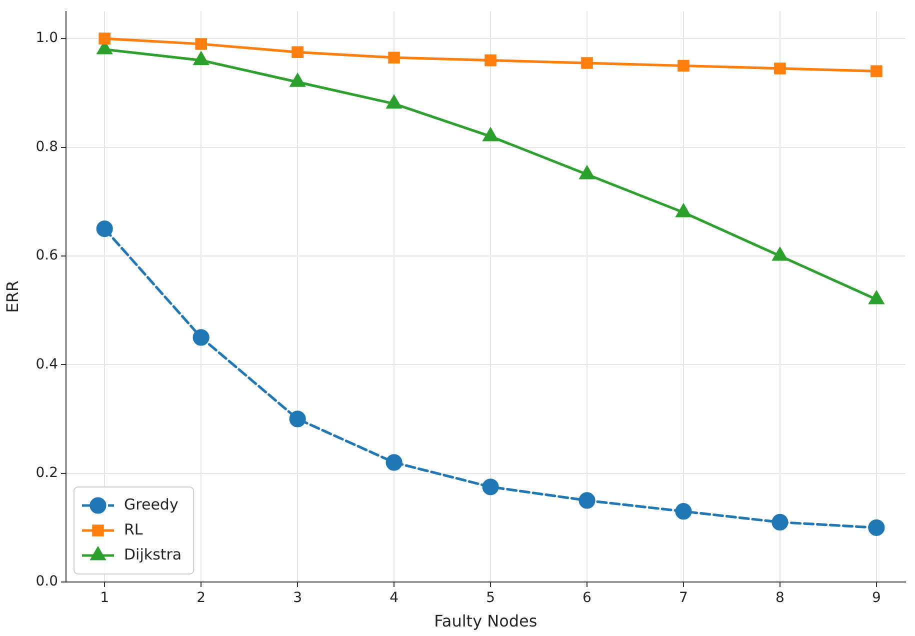  Describe the element at coordinates (47, 472) in the screenshot. I see `y-tick-label: 0.2` at that location.